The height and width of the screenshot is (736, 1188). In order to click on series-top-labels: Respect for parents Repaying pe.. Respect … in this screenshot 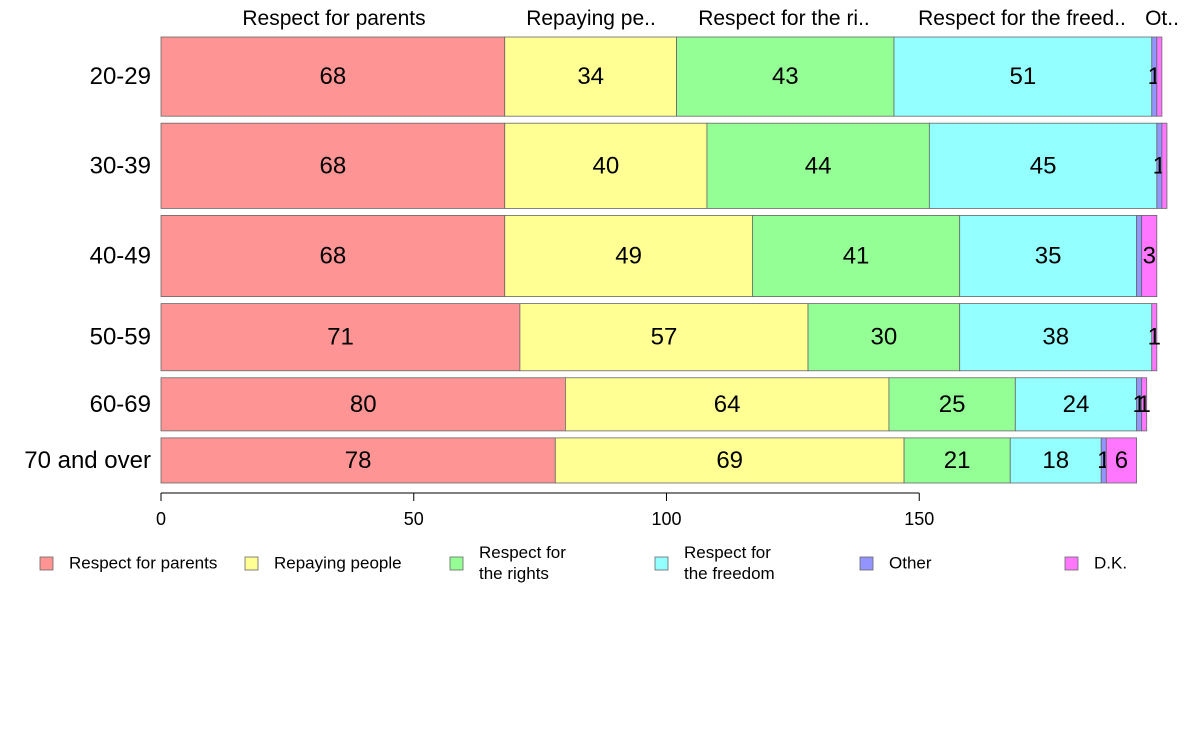, I will do `click(710, 18)`.